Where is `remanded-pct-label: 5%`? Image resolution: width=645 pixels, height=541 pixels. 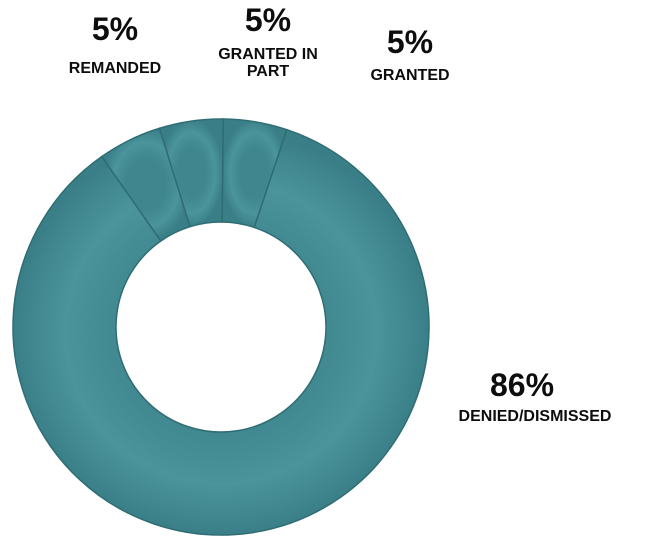 remanded-pct-label: 5% is located at coordinates (115, 29).